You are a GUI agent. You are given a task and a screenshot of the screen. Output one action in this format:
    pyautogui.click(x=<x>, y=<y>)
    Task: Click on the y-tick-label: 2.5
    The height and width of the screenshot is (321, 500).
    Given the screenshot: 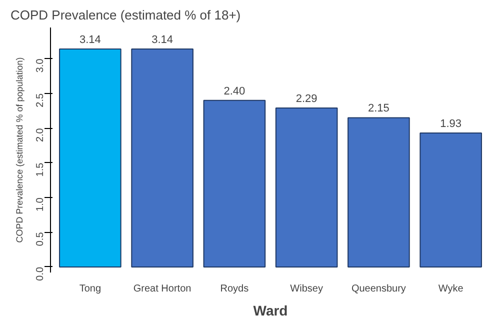 What is the action you would take?
    pyautogui.click(x=40, y=100)
    